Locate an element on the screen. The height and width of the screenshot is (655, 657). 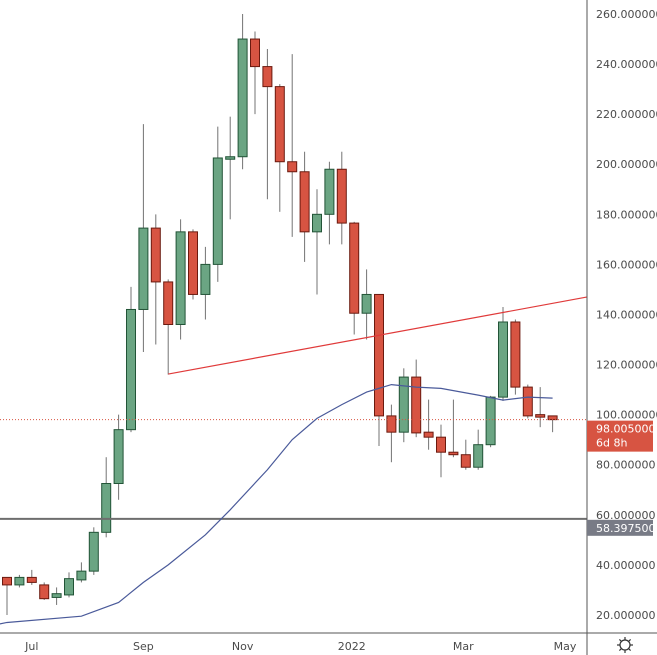
last-price-badge is located at coordinates (620, 436).